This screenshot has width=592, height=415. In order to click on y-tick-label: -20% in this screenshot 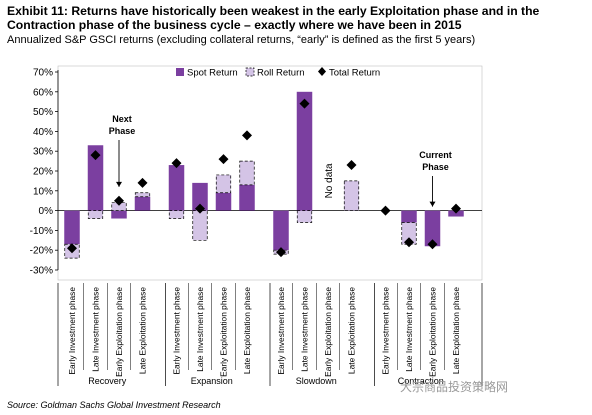, I will do `click(41, 251)`.